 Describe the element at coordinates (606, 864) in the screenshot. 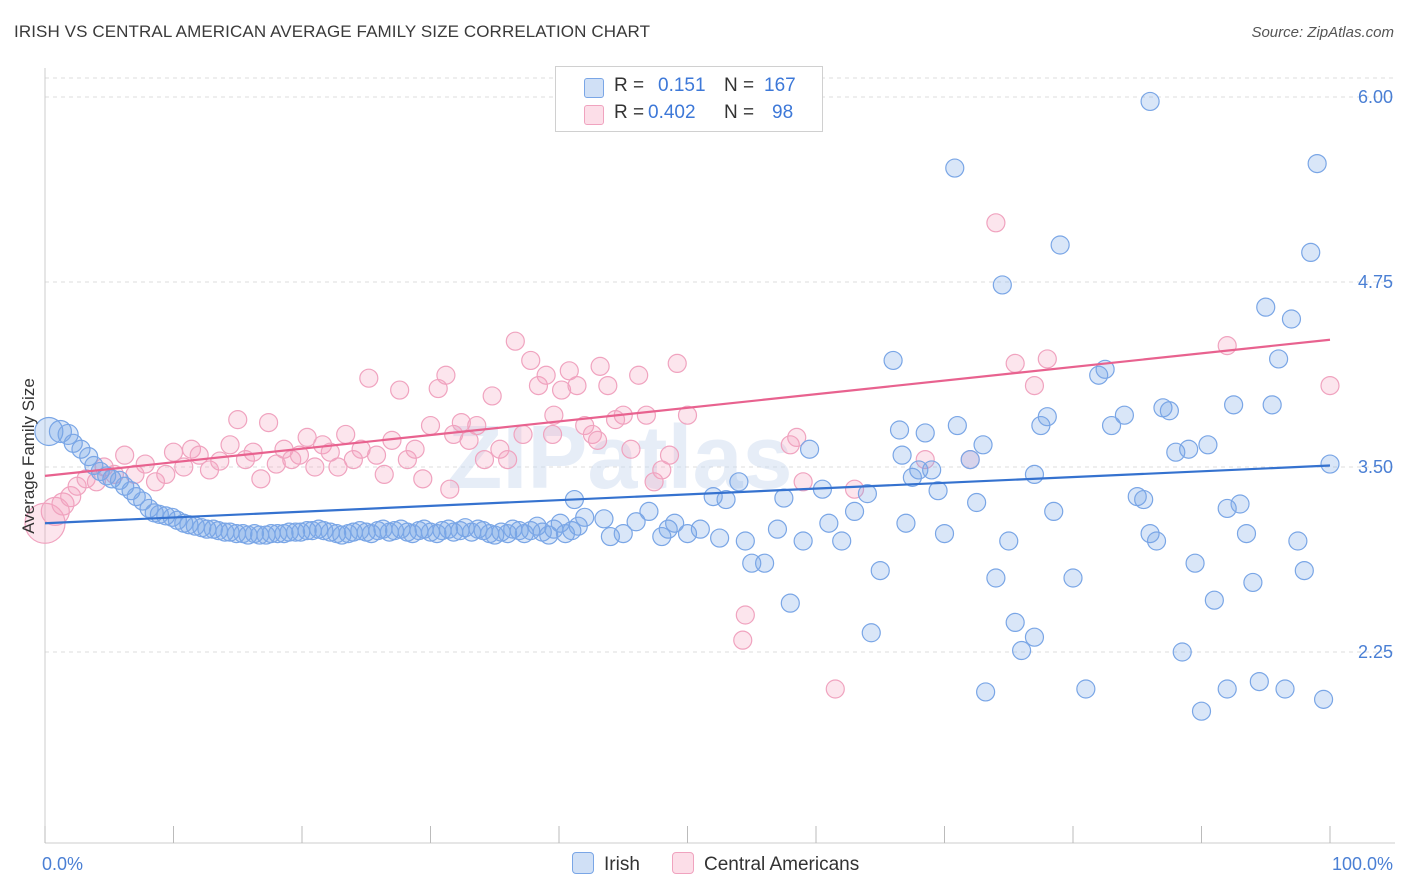

I see `legend-item-irish: Irish` at that location.